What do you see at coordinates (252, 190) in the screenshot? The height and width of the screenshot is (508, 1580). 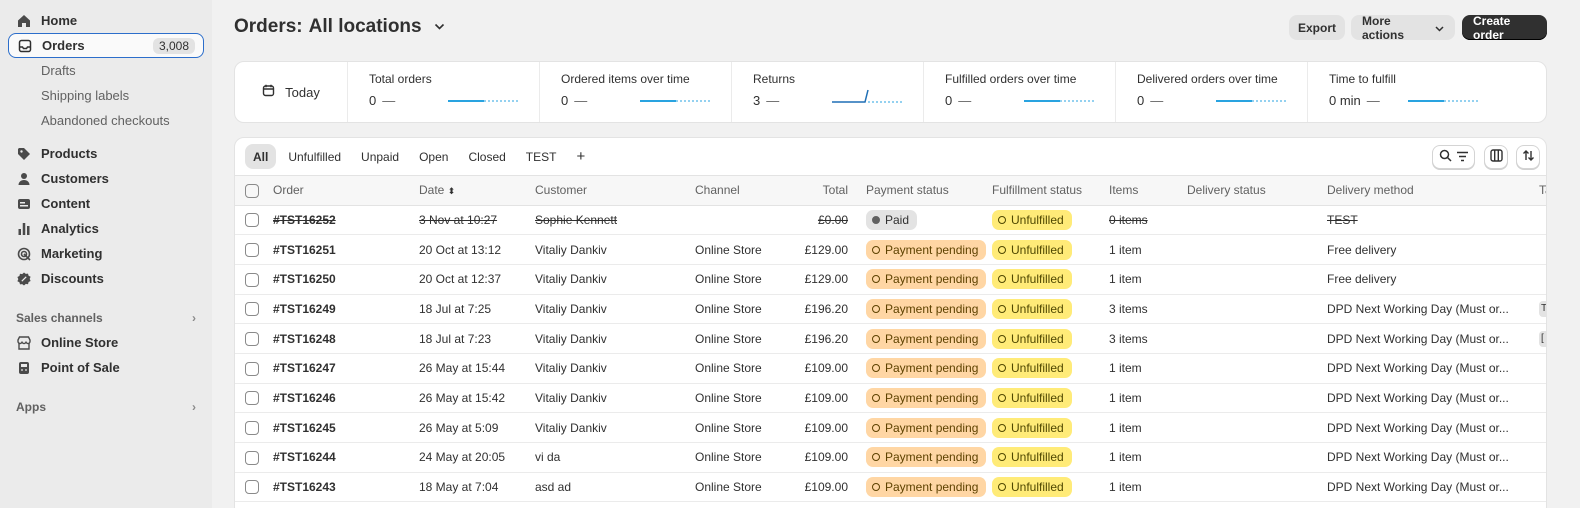 I see `select-all-checkbox` at bounding box center [252, 190].